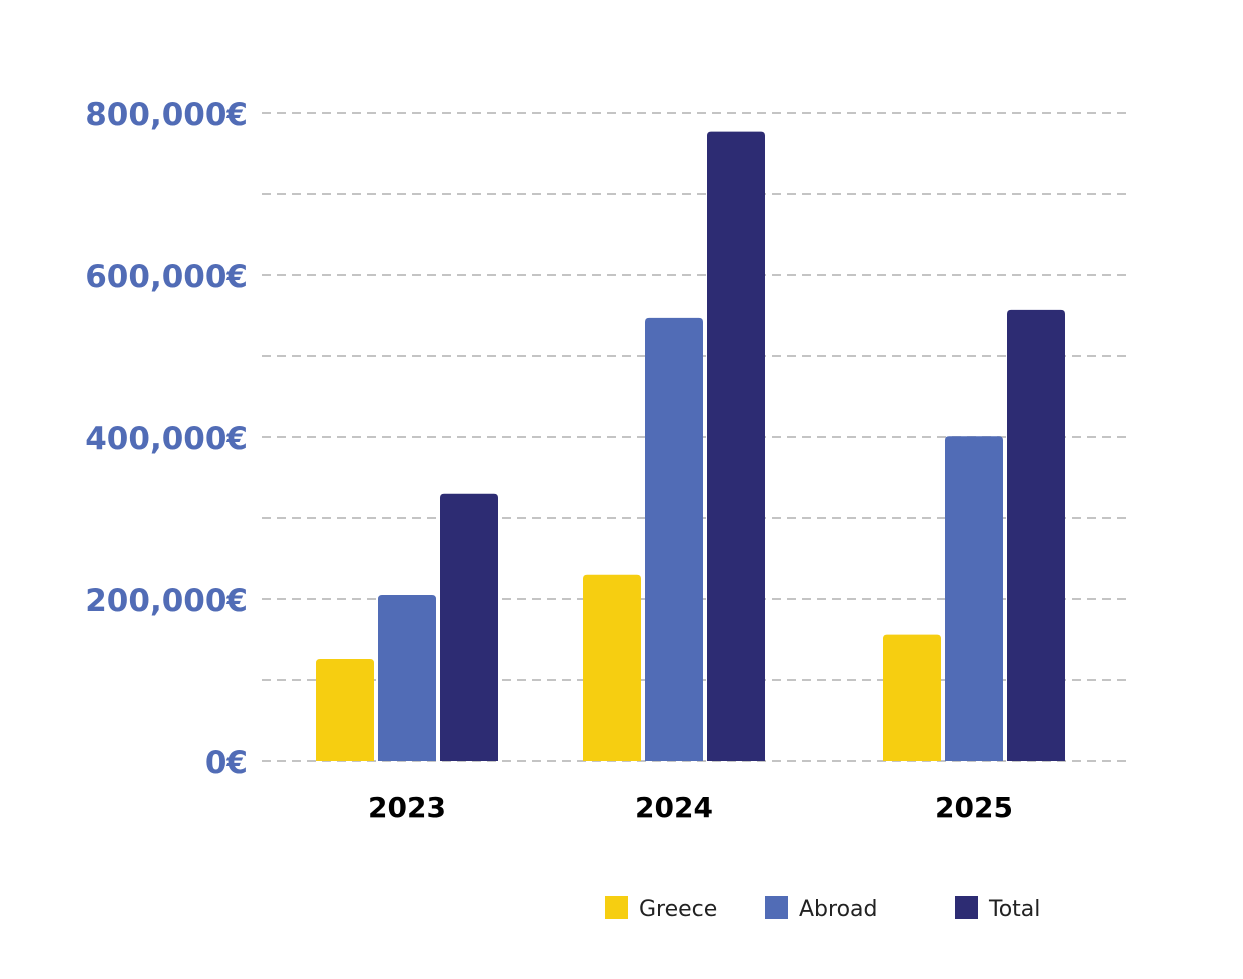 The width and height of the screenshot is (1243, 979). I want to click on x-tick-label: 2025, so click(974, 807).